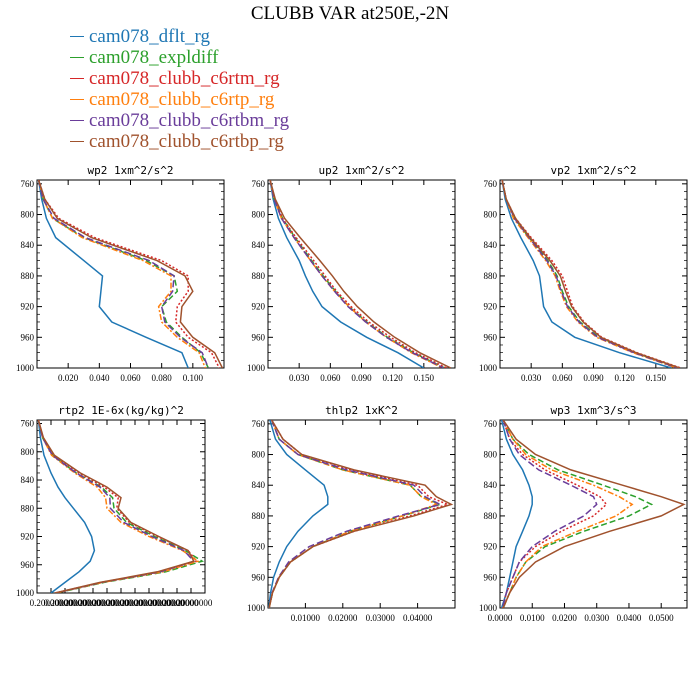  I want to click on panel-title: vp2 1xm^2/s^2, so click(593, 170).